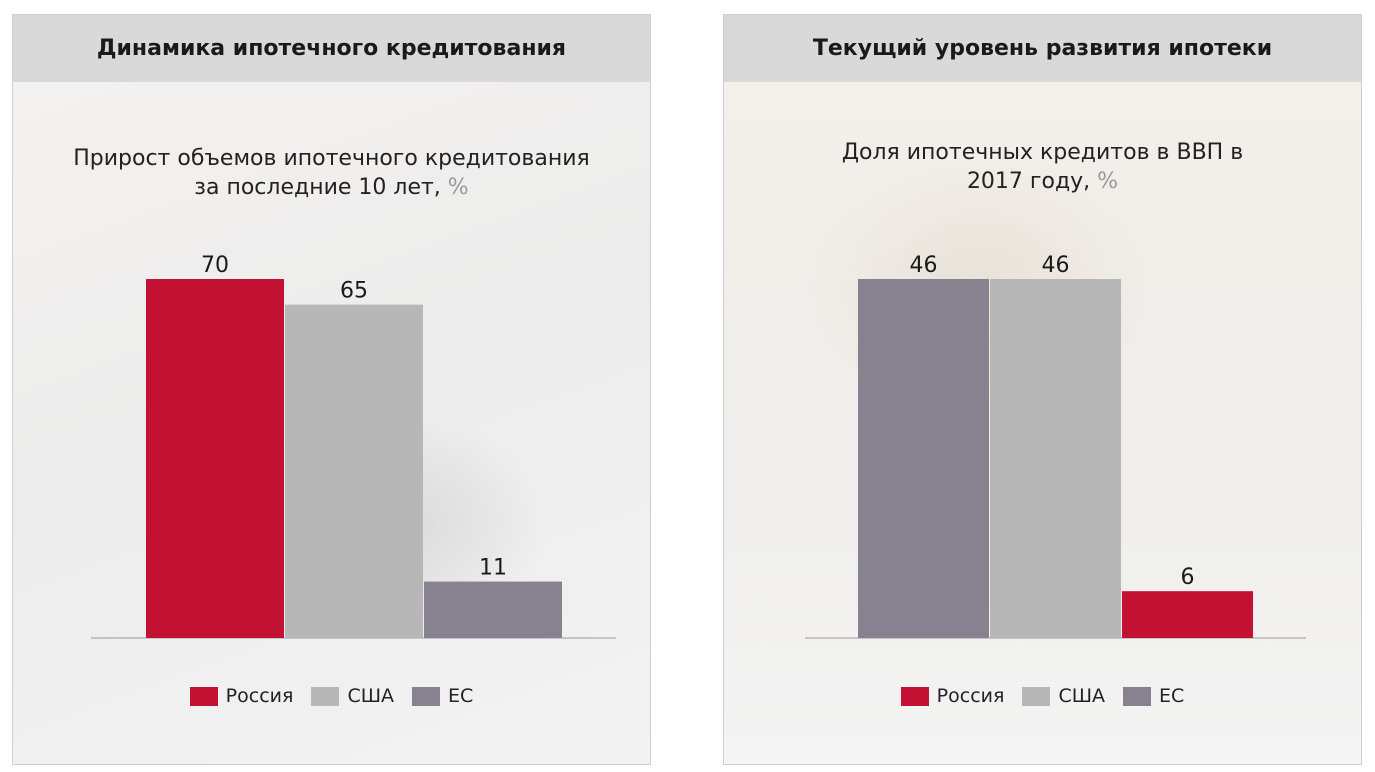  I want to click on bar-value-label-1: 46, so click(1056, 265).